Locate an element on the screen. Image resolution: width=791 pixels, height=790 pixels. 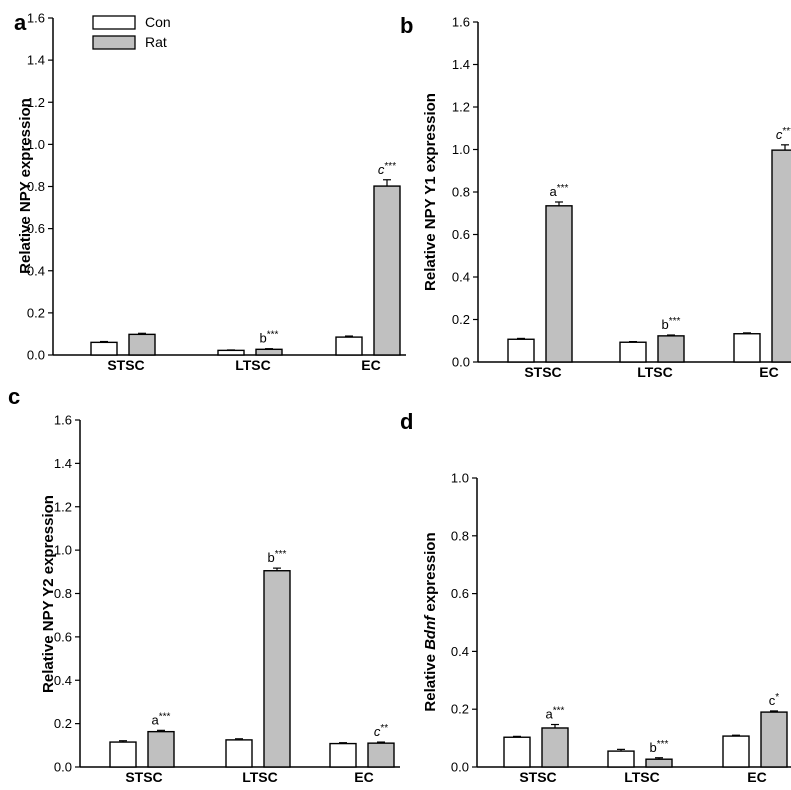
significance-annotation: c** is located at coordinates (381, 731).